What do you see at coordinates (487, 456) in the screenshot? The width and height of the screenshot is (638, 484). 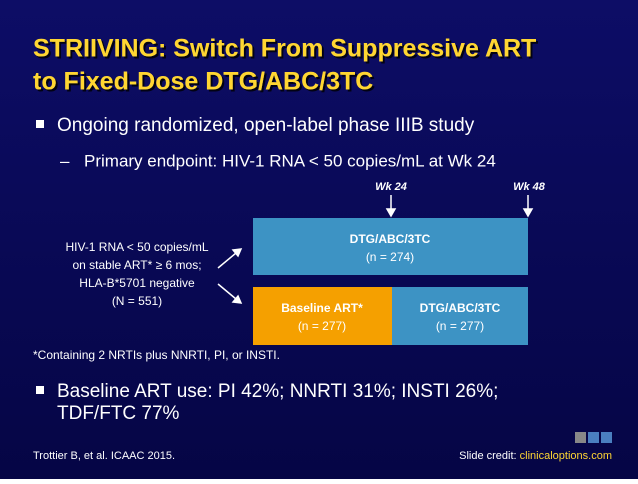 I see `credit-label: Slide credit:` at bounding box center [487, 456].